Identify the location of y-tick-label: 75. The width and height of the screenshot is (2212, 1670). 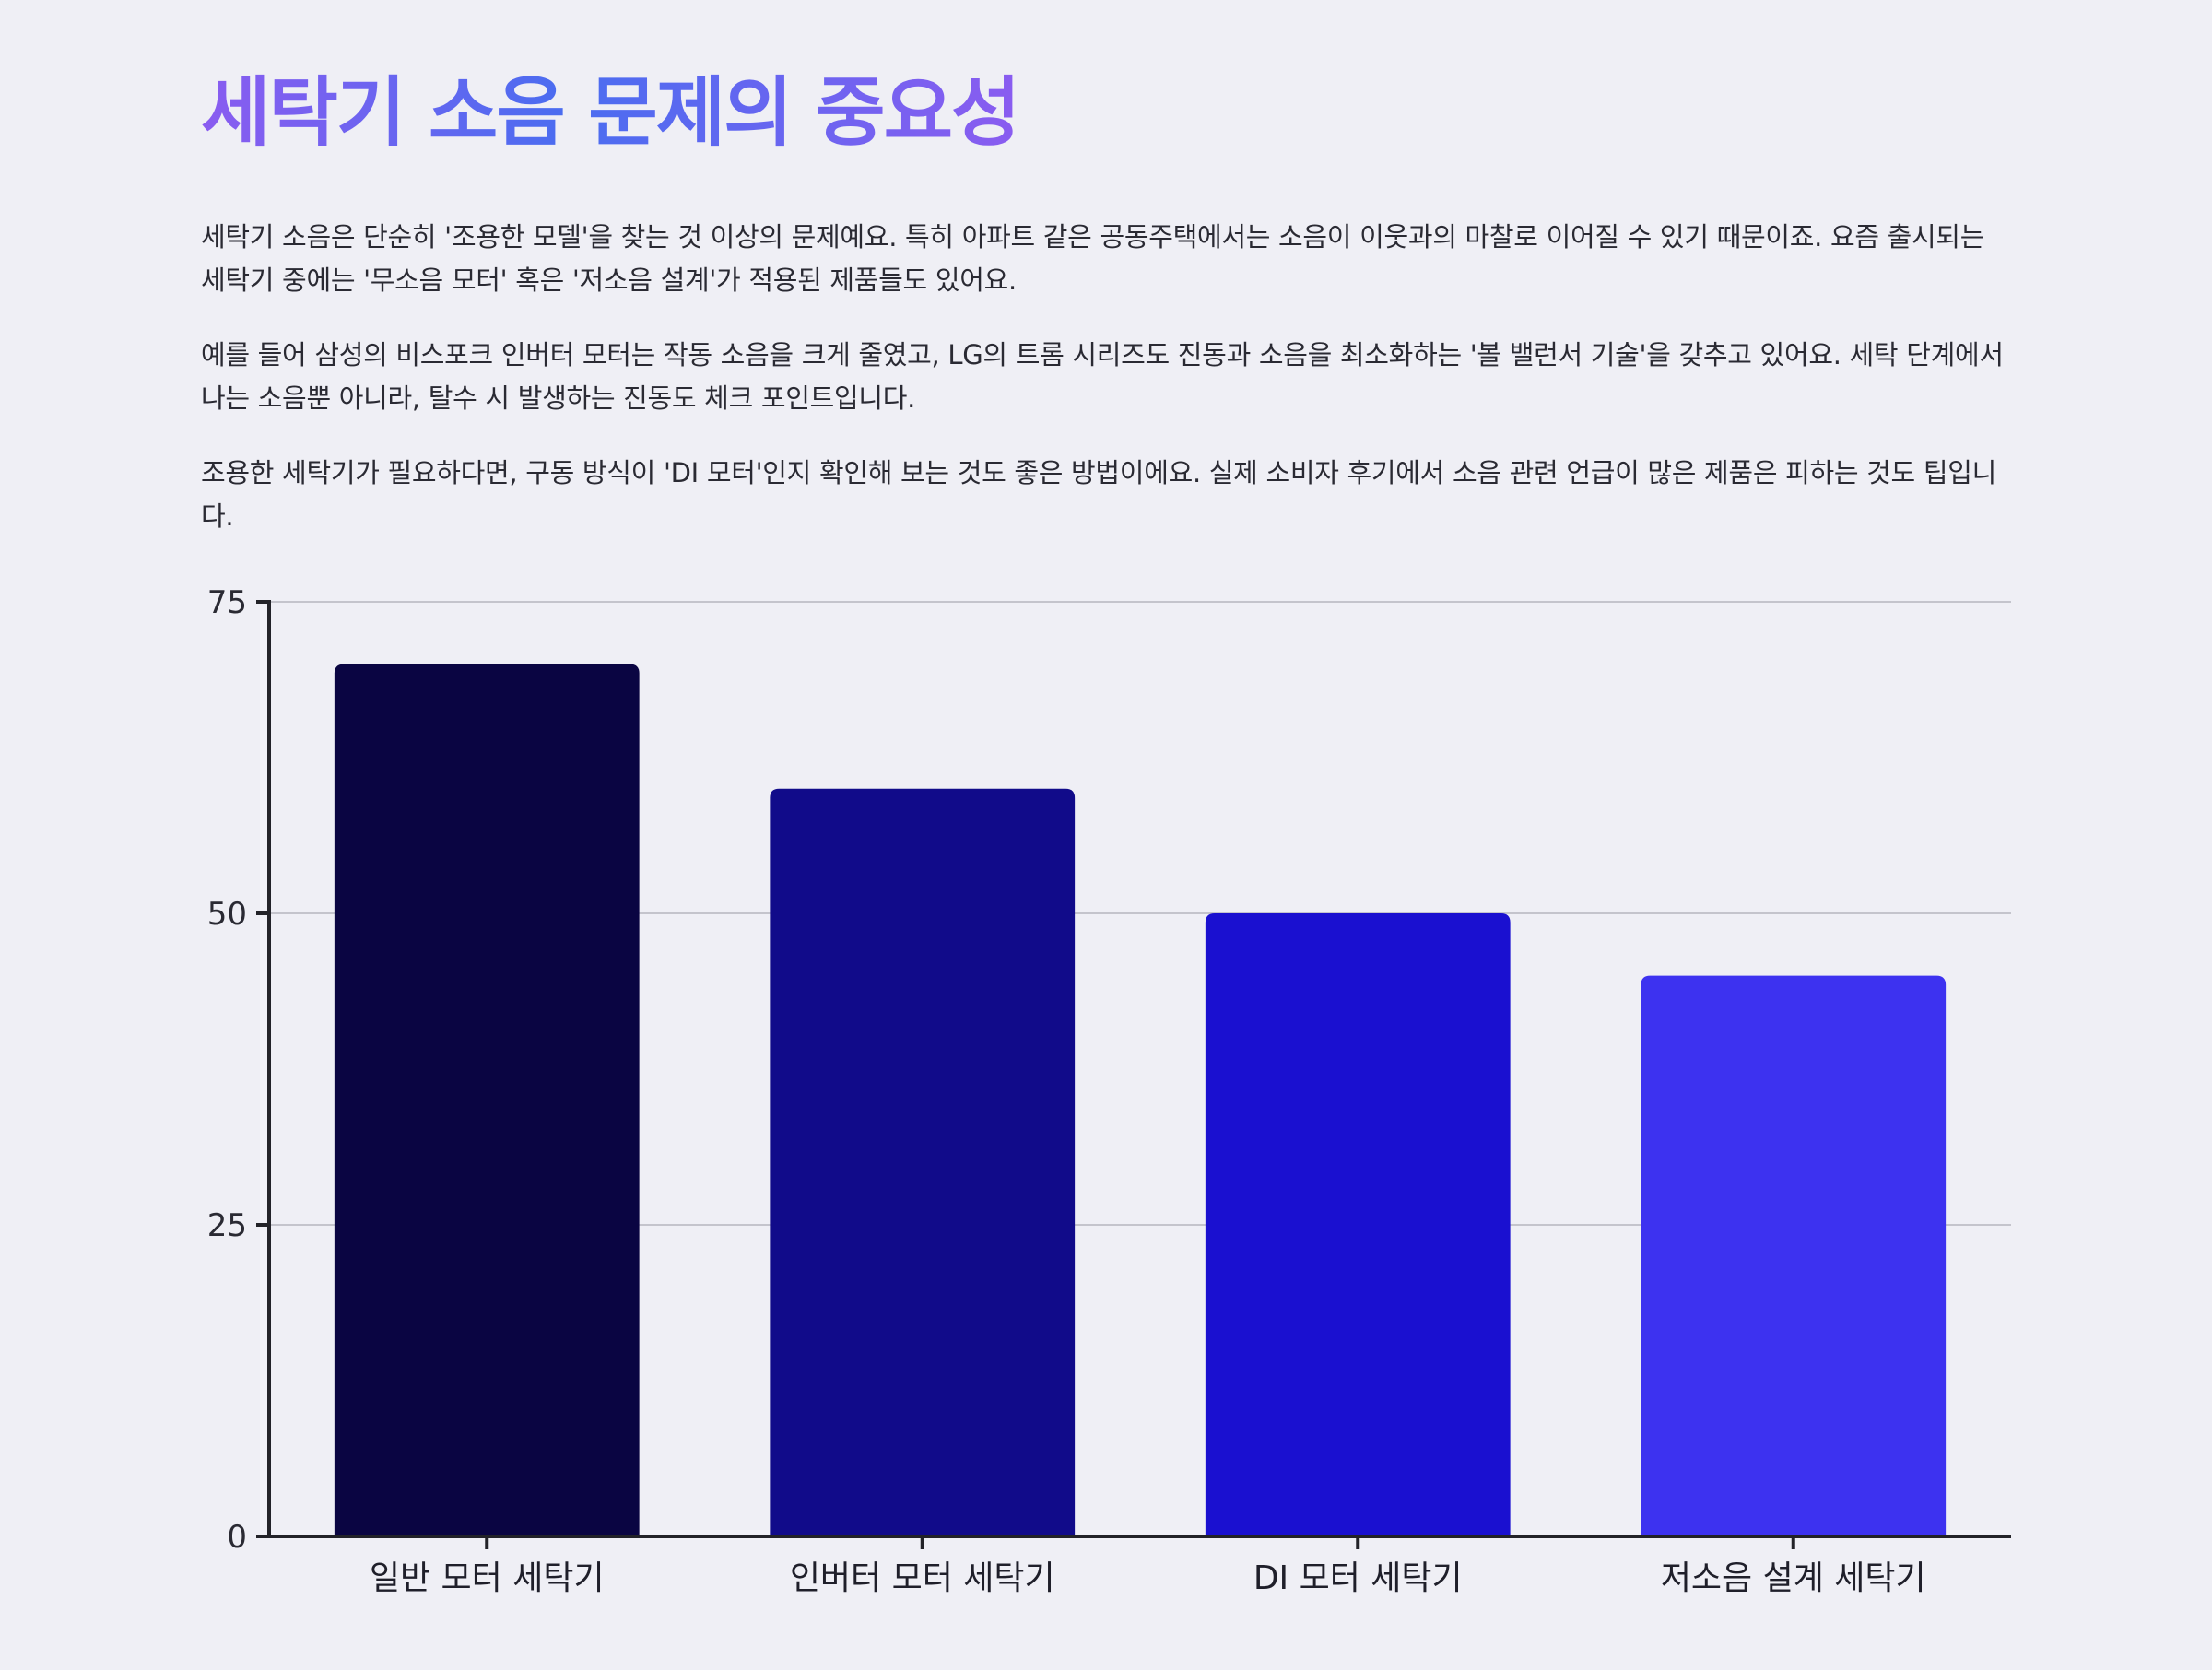
(227, 602).